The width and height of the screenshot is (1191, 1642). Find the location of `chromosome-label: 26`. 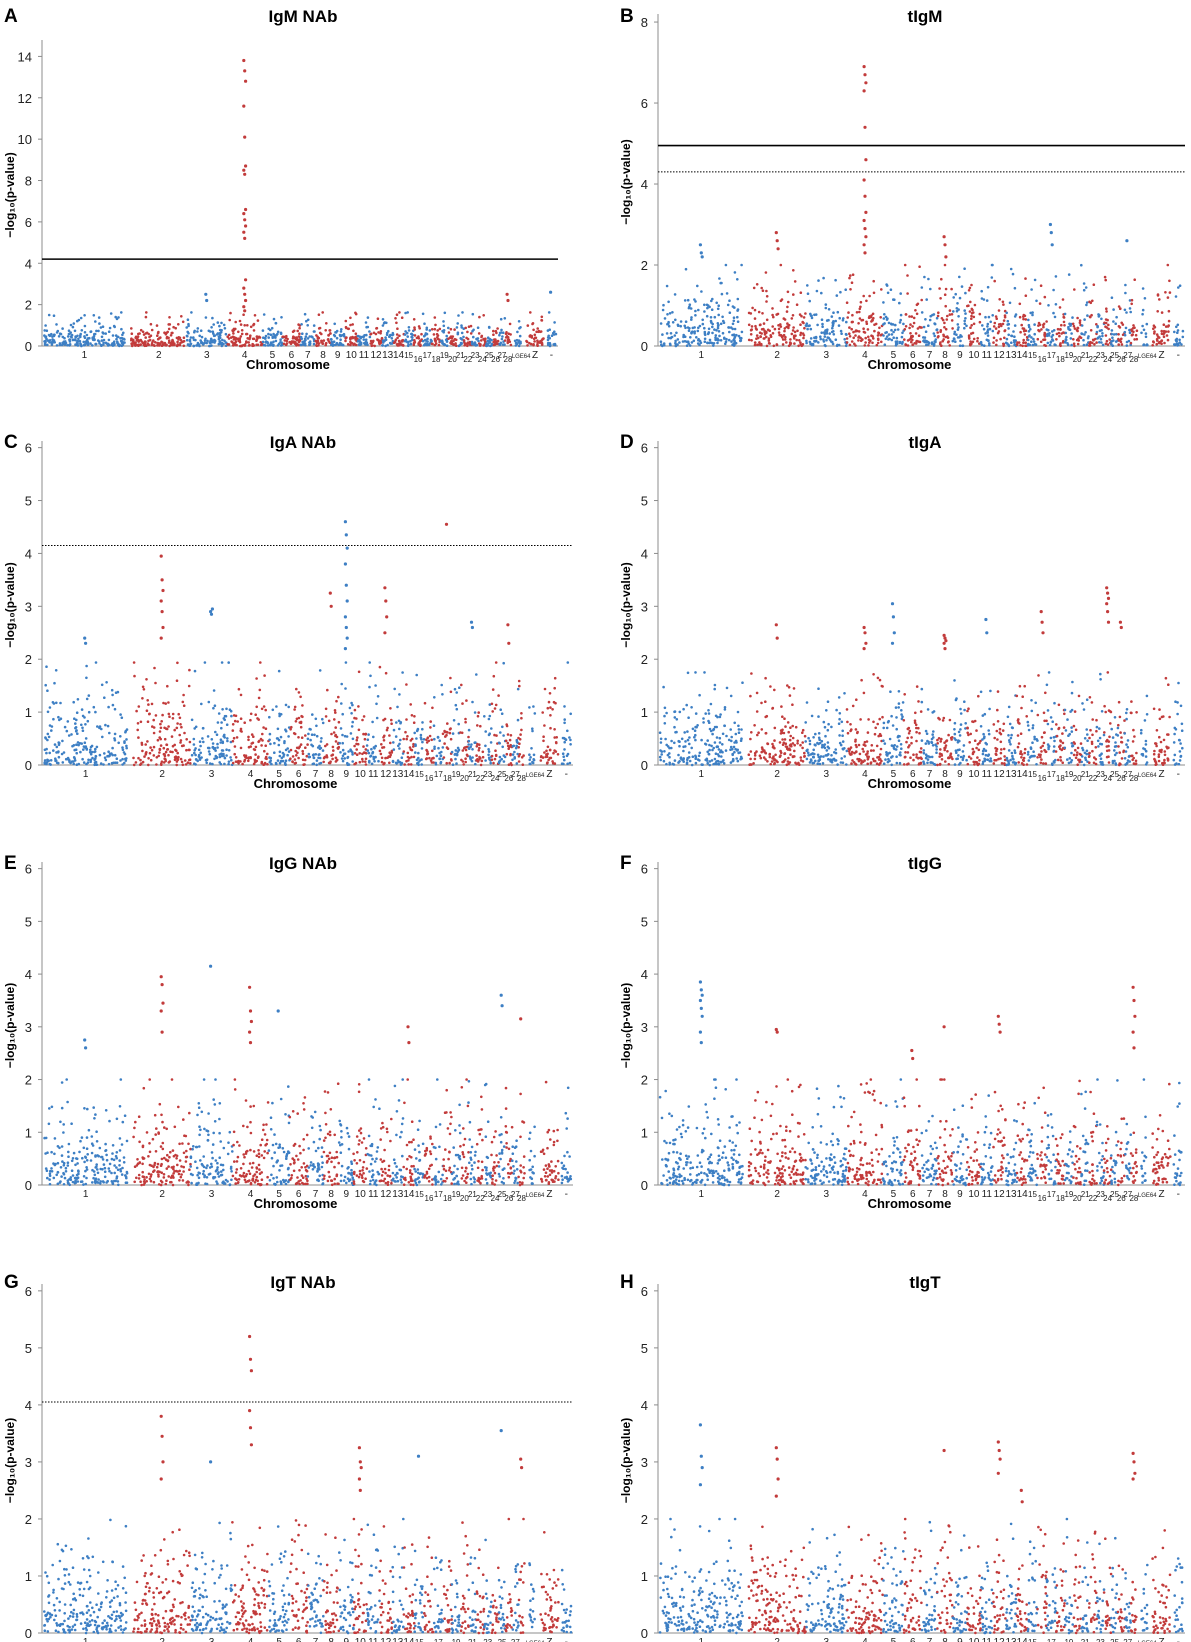

chromosome-label: 26 is located at coordinates (495, 359).